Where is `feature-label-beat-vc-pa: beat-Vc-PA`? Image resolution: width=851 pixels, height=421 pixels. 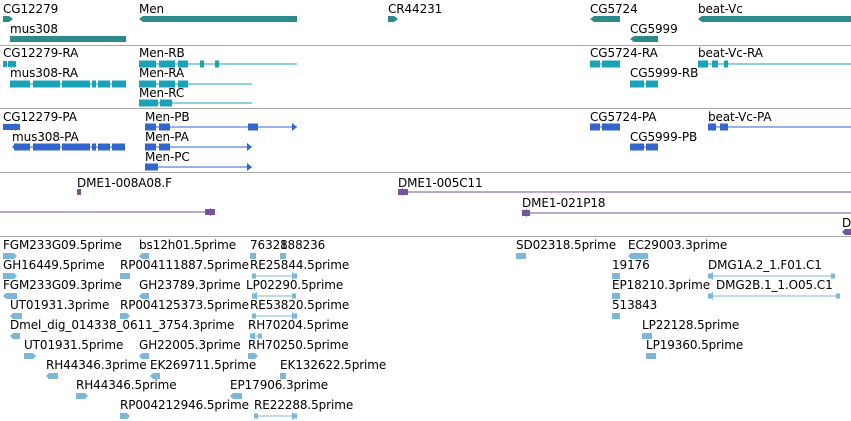
feature-label-beat-vc-pa: beat-Vc-PA is located at coordinates (740, 117).